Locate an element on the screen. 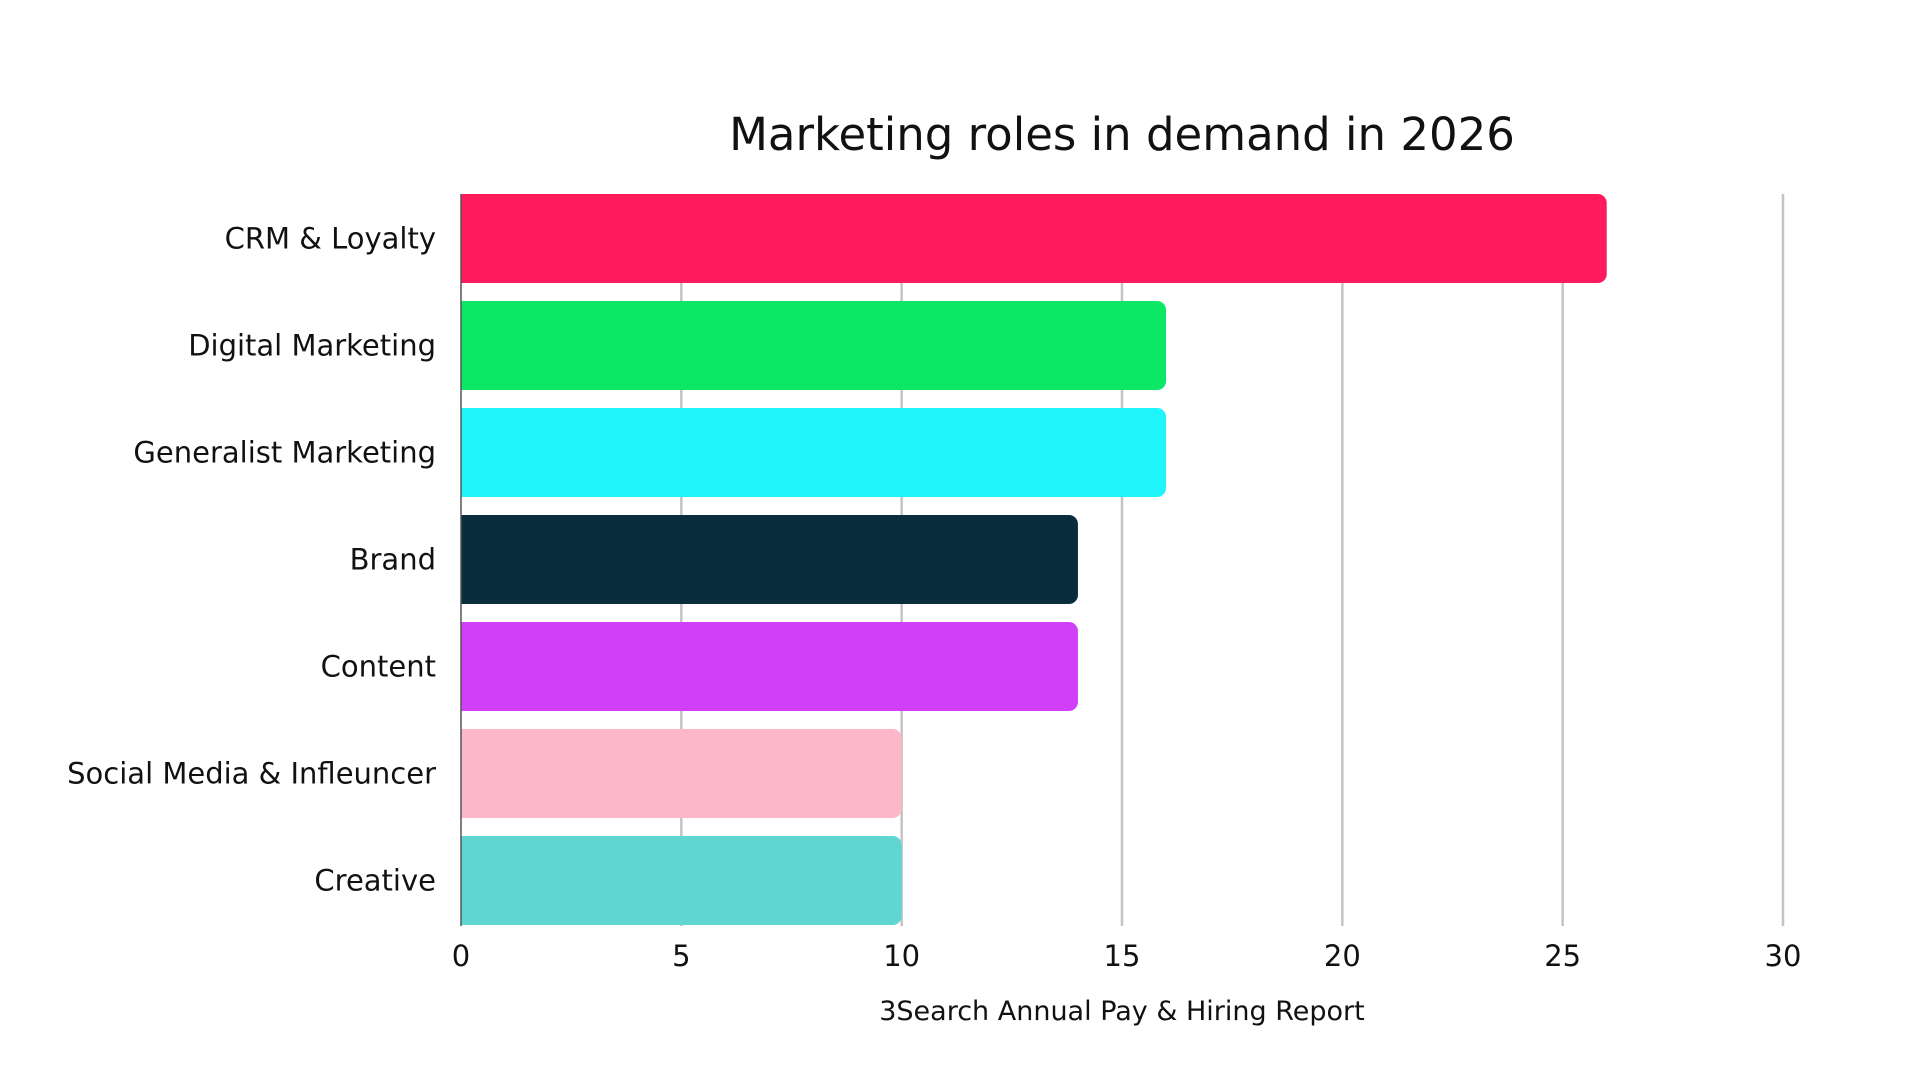 Image resolution: width=1920 pixels, height=1080 pixels. x-tick-label: 5 is located at coordinates (681, 956).